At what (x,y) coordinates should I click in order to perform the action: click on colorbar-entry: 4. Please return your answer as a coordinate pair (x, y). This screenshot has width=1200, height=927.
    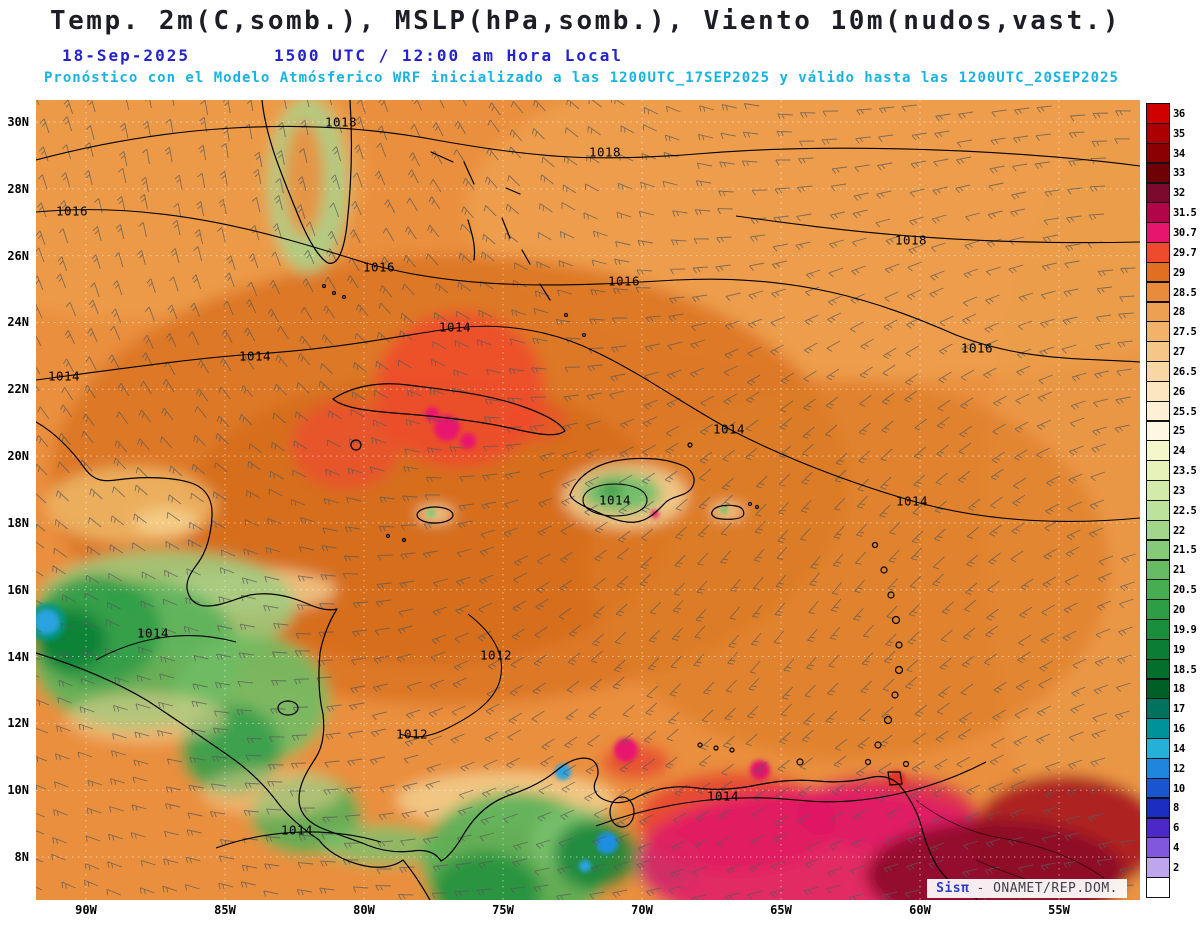
    Looking at the image, I should click on (1173, 847).